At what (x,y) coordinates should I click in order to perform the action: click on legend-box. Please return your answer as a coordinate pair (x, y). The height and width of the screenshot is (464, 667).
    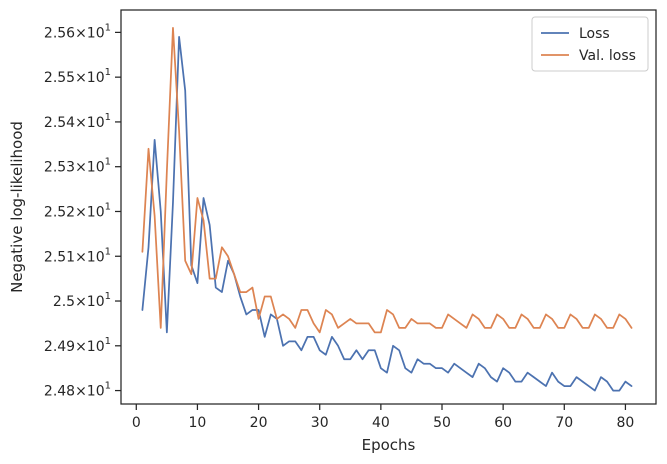
    Looking at the image, I should click on (590, 44).